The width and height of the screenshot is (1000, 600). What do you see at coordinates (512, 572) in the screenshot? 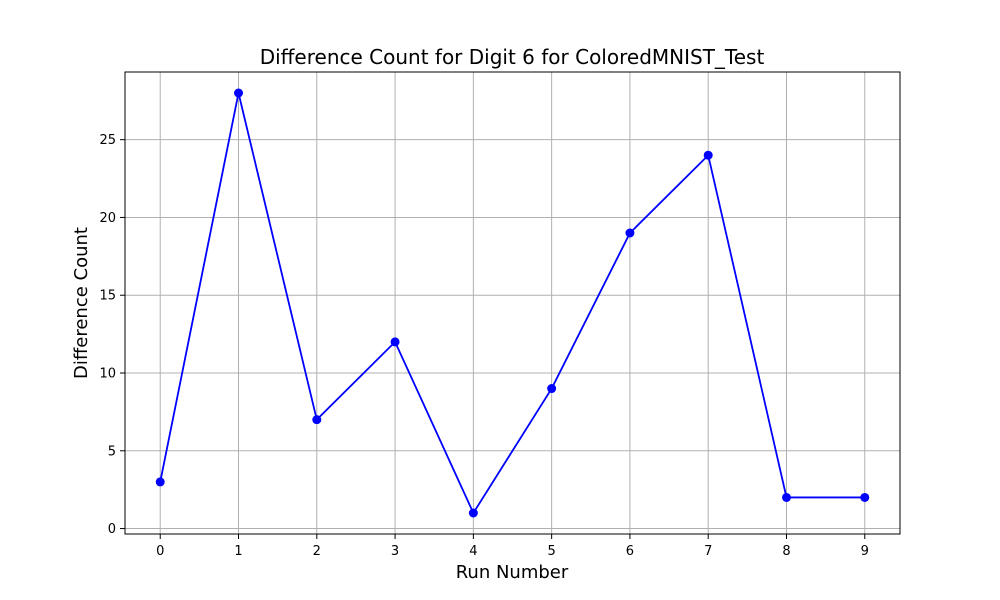
I see `x-axis-label: Run Number` at bounding box center [512, 572].